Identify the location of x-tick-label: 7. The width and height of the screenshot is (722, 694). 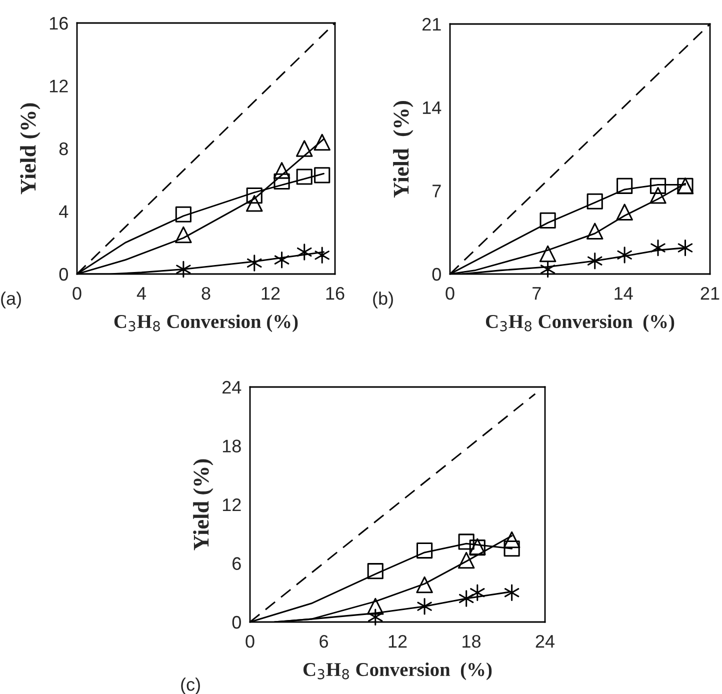
(536, 293).